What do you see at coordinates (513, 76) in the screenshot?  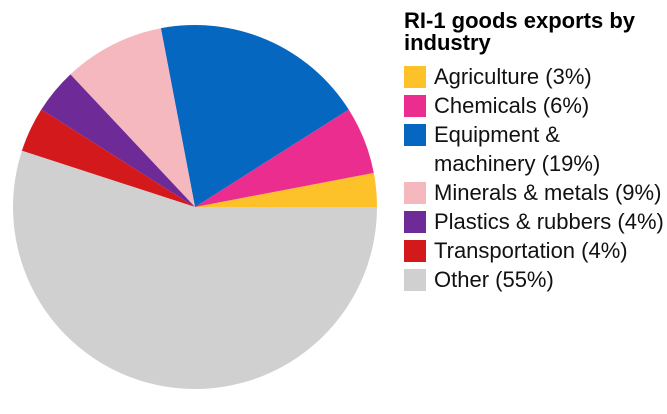 I see `legend-label-0: Agriculture (3%)` at bounding box center [513, 76].